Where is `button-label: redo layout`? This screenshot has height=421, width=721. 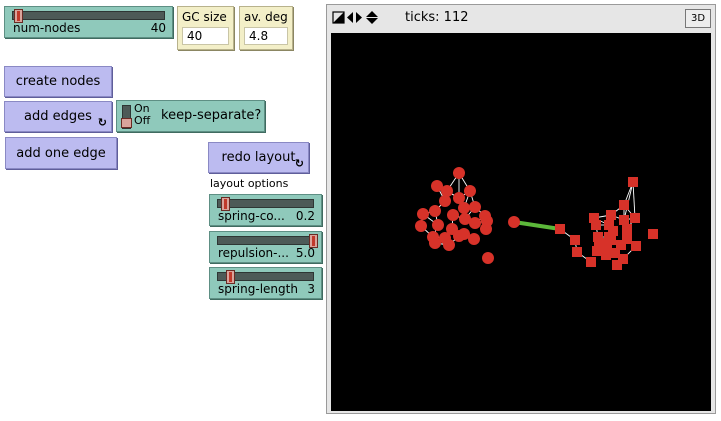
button-label: redo layout is located at coordinates (258, 157).